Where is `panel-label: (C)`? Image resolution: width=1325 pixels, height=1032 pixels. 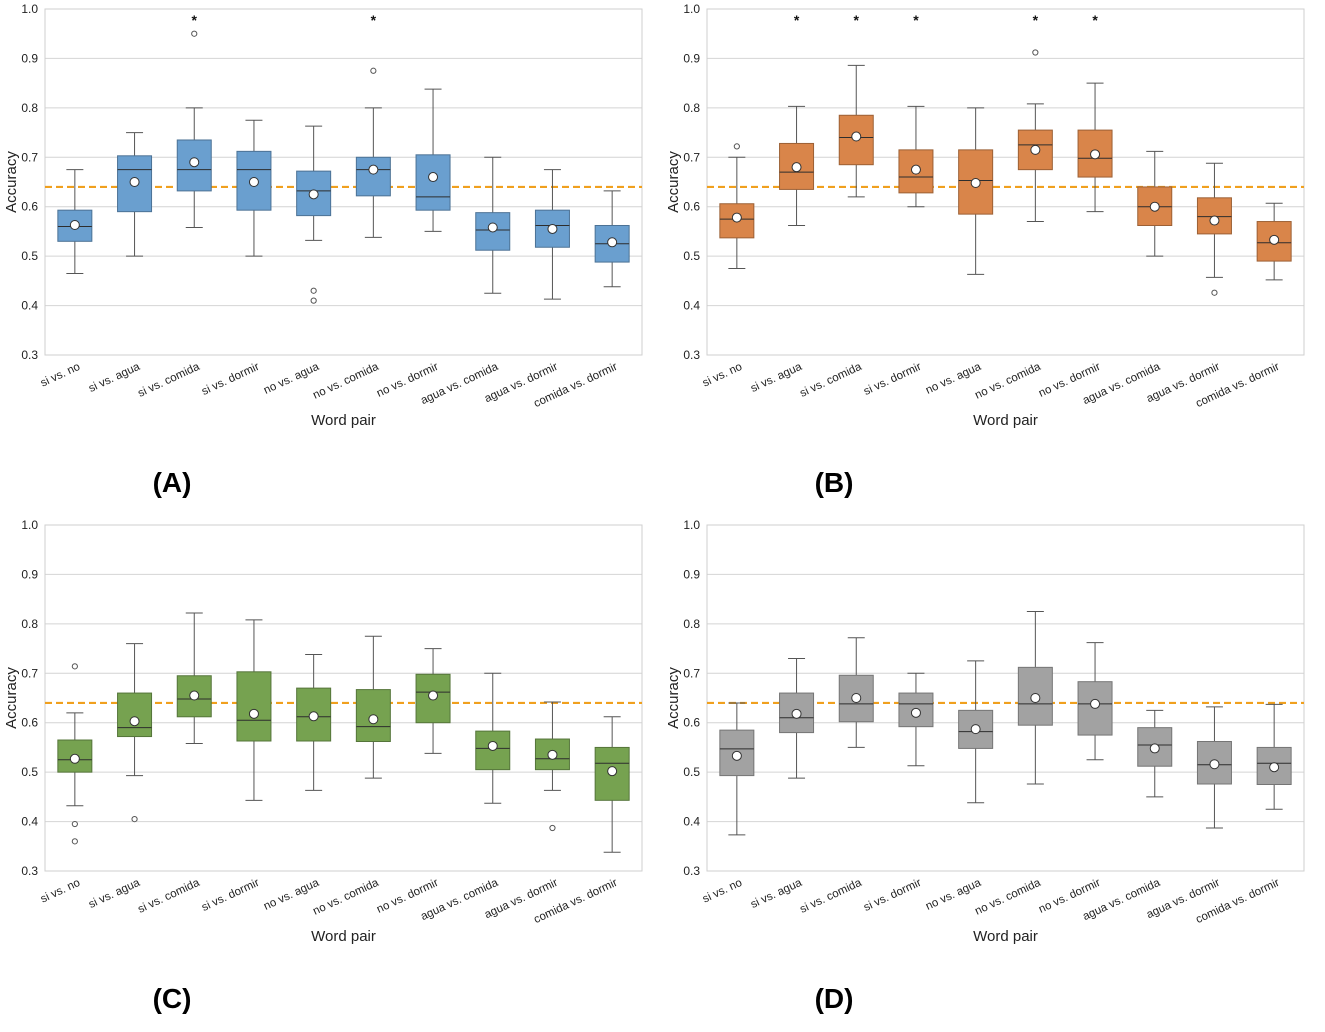
panel-label: (C) is located at coordinates (172, 998).